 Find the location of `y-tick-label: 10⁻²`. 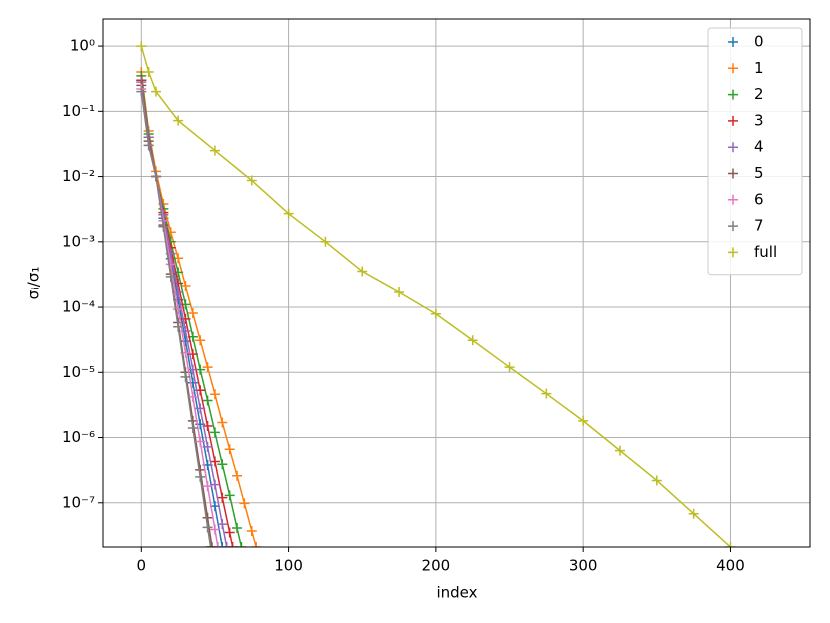

y-tick-label: 10⁻² is located at coordinates (78, 176).